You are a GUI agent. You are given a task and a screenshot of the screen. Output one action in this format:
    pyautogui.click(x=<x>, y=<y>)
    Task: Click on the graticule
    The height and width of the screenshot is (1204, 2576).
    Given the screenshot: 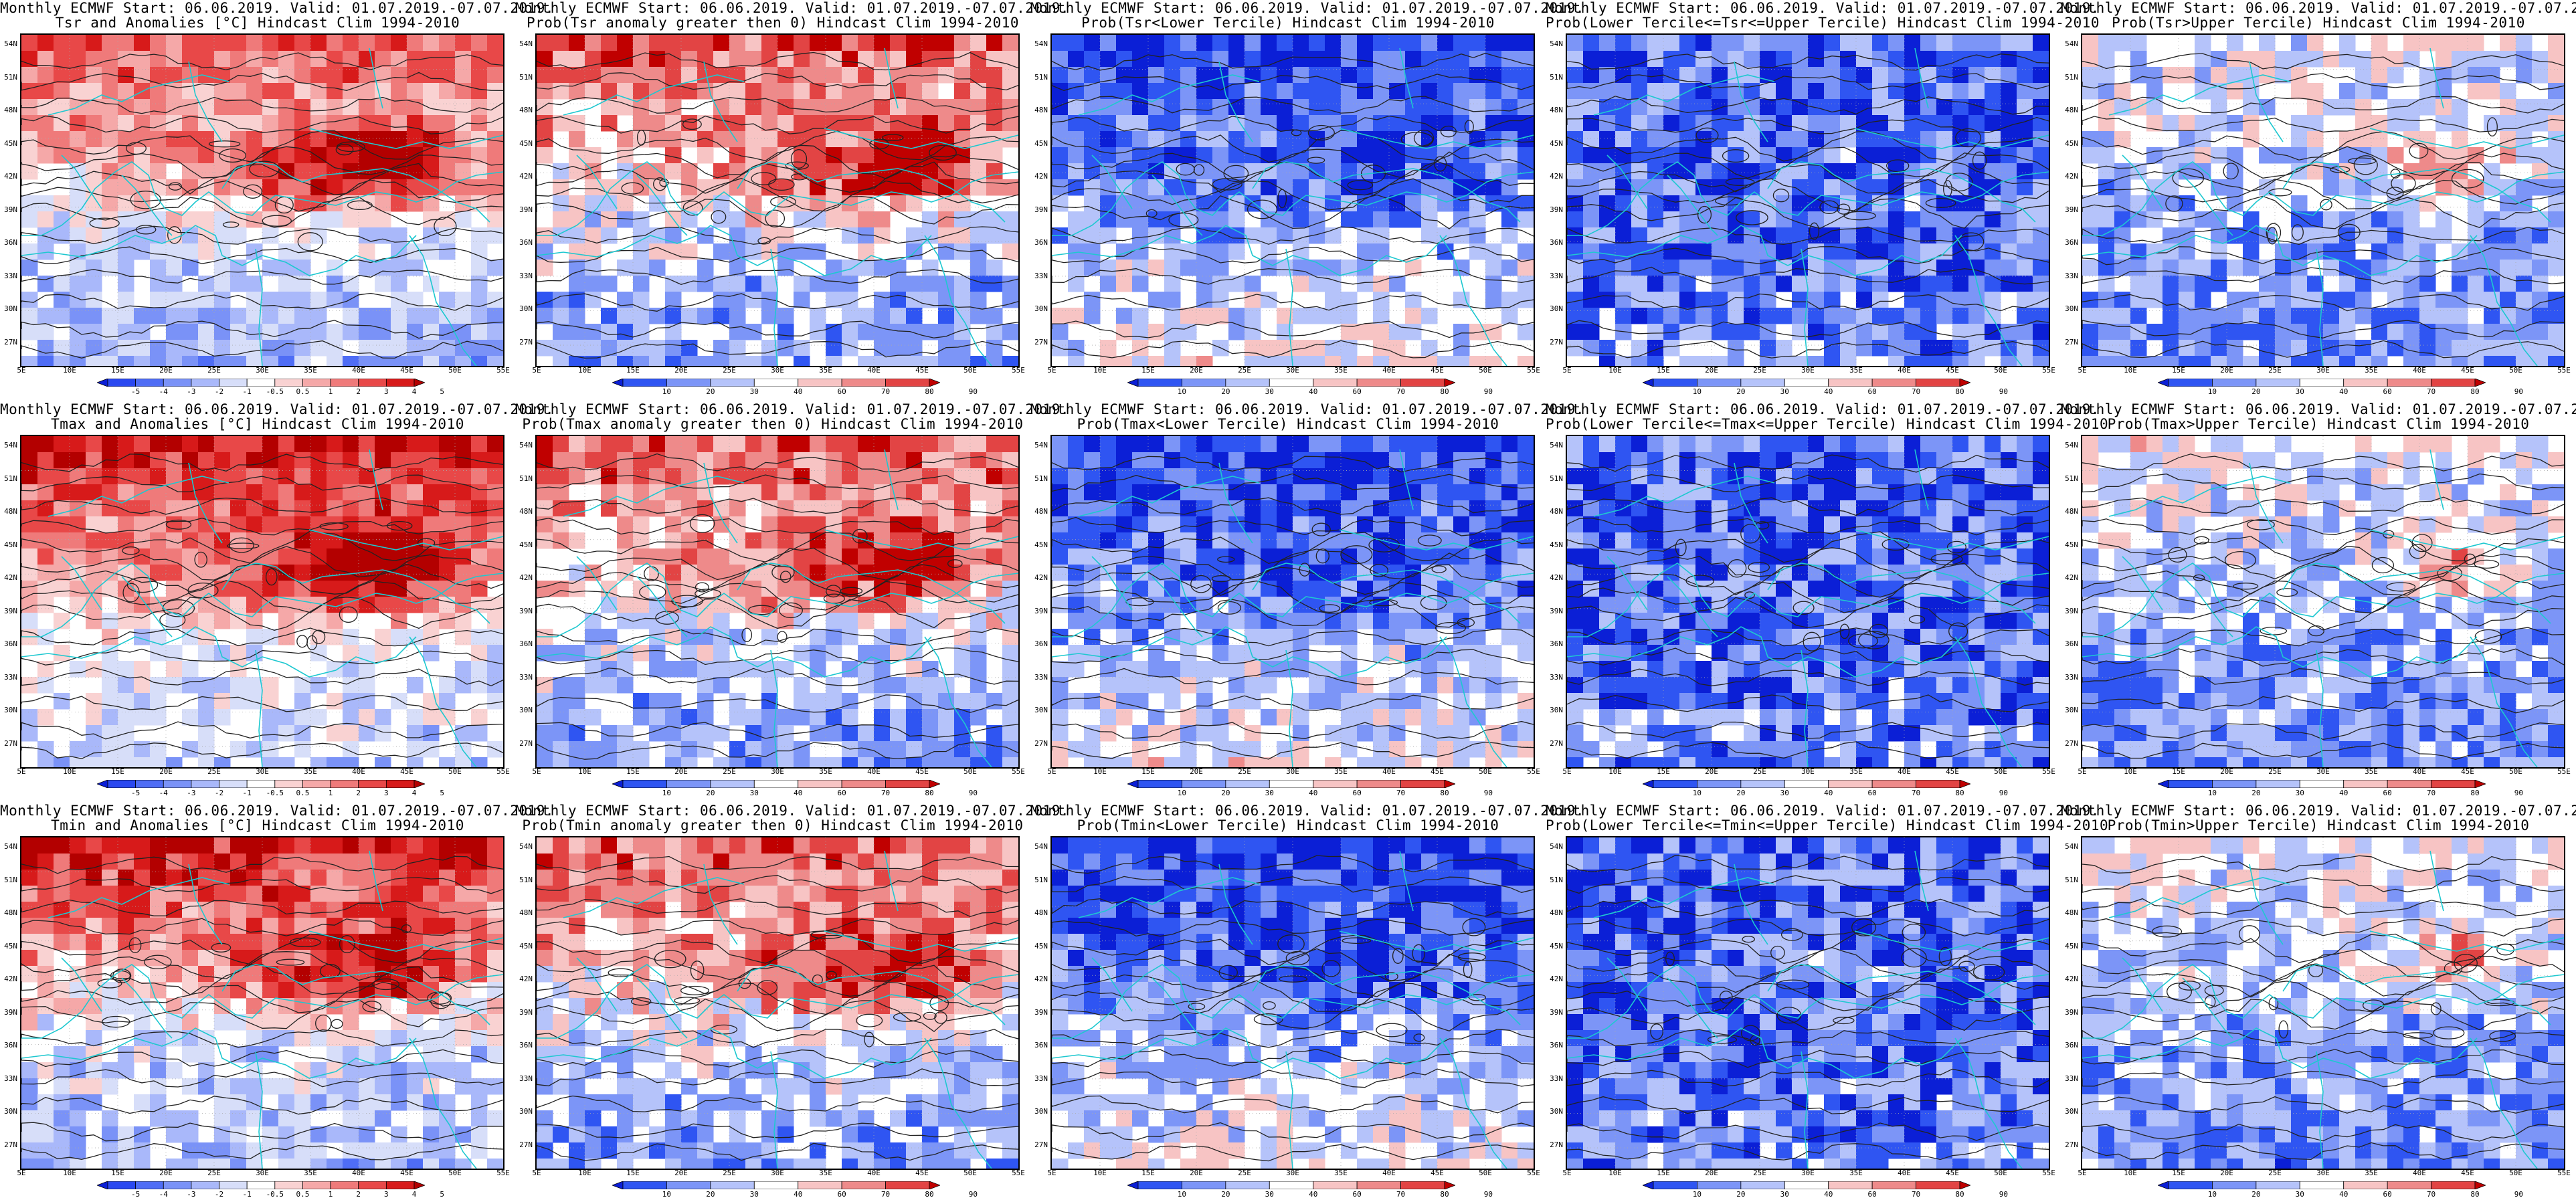 What is the action you would take?
    pyautogui.click(x=2323, y=1003)
    